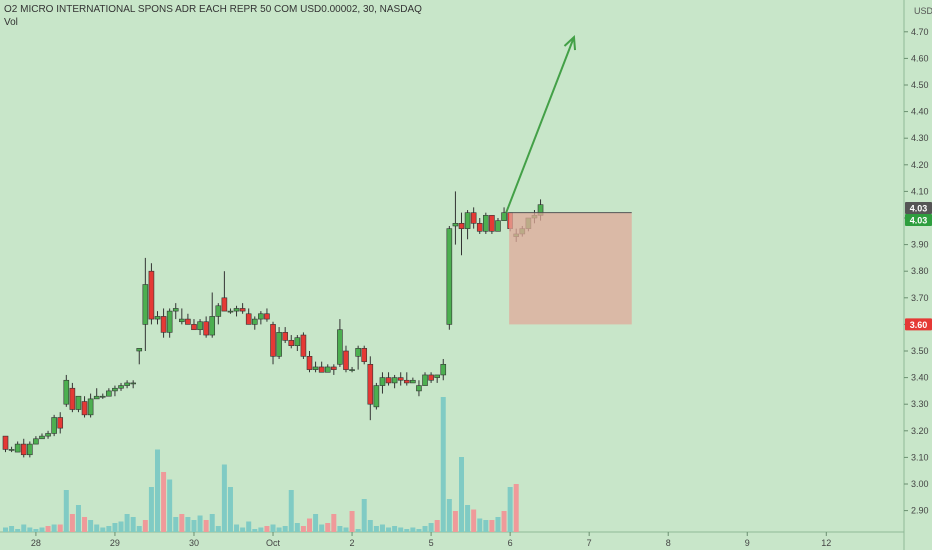  I want to click on currency-label: USD, so click(923, 11).